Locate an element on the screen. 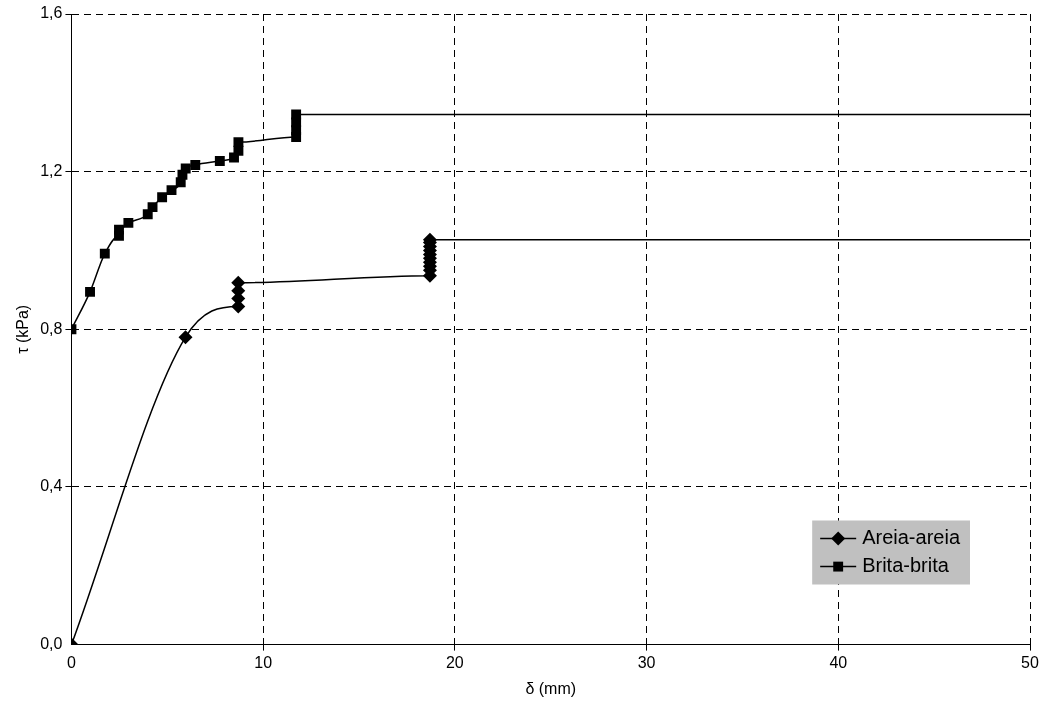 The image size is (1043, 707). y-tick-label: 0,0 is located at coordinates (51, 644).